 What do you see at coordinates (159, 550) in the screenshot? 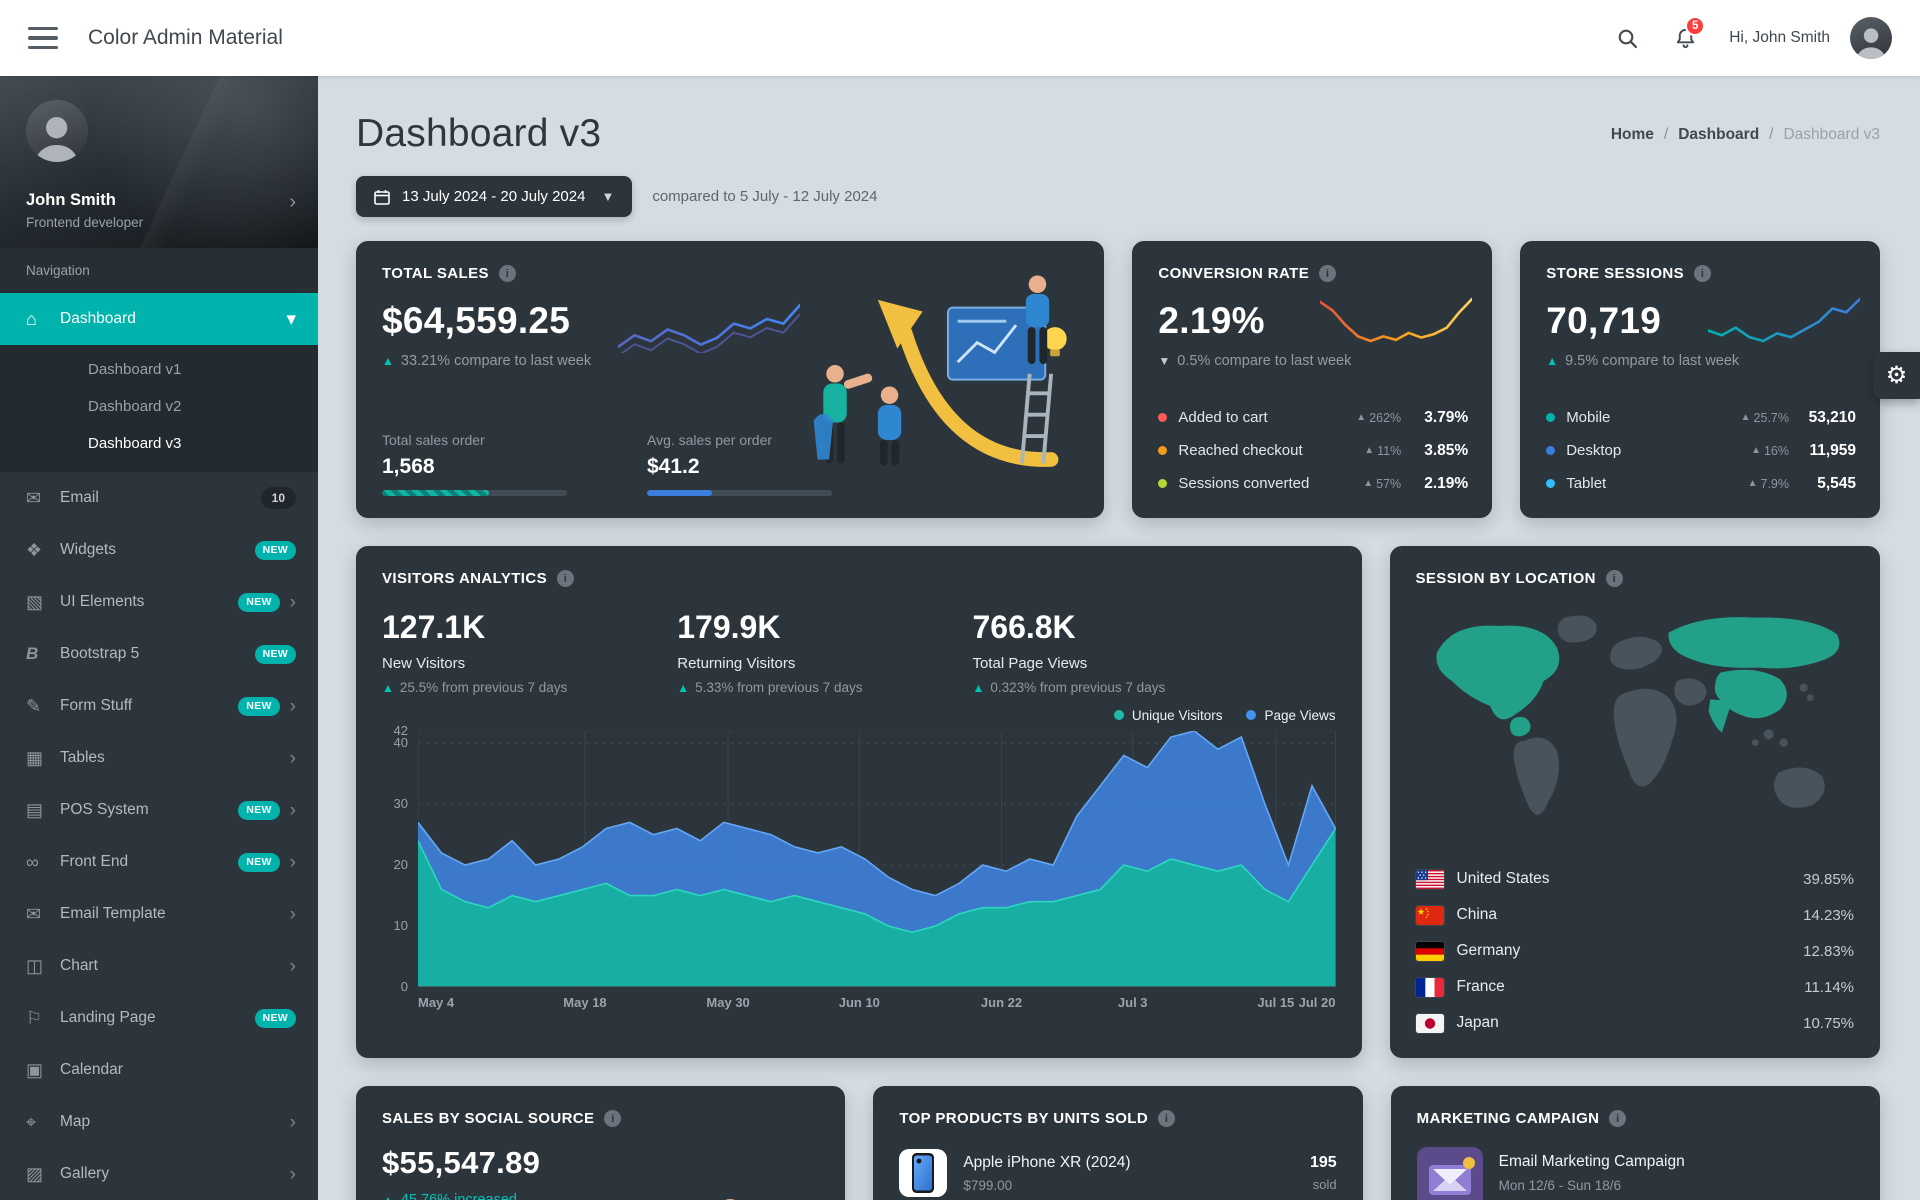
I see `sidebar-item-widgets: ❖ Widgets NEW` at bounding box center [159, 550].